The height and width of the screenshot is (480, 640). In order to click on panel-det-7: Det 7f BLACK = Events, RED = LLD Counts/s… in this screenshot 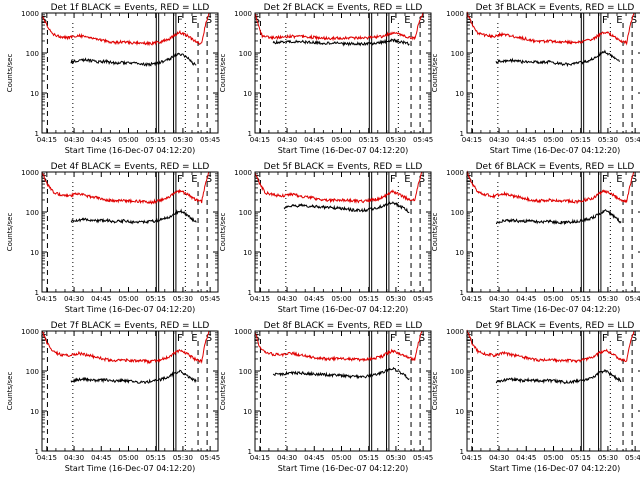, I will do `click(113, 397)`.